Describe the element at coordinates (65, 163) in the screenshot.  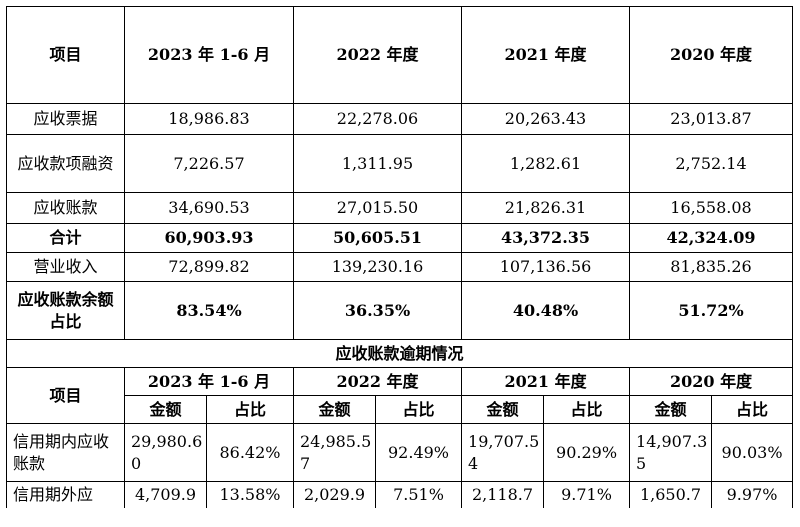
I see `row-label: 应收款项融资` at that location.